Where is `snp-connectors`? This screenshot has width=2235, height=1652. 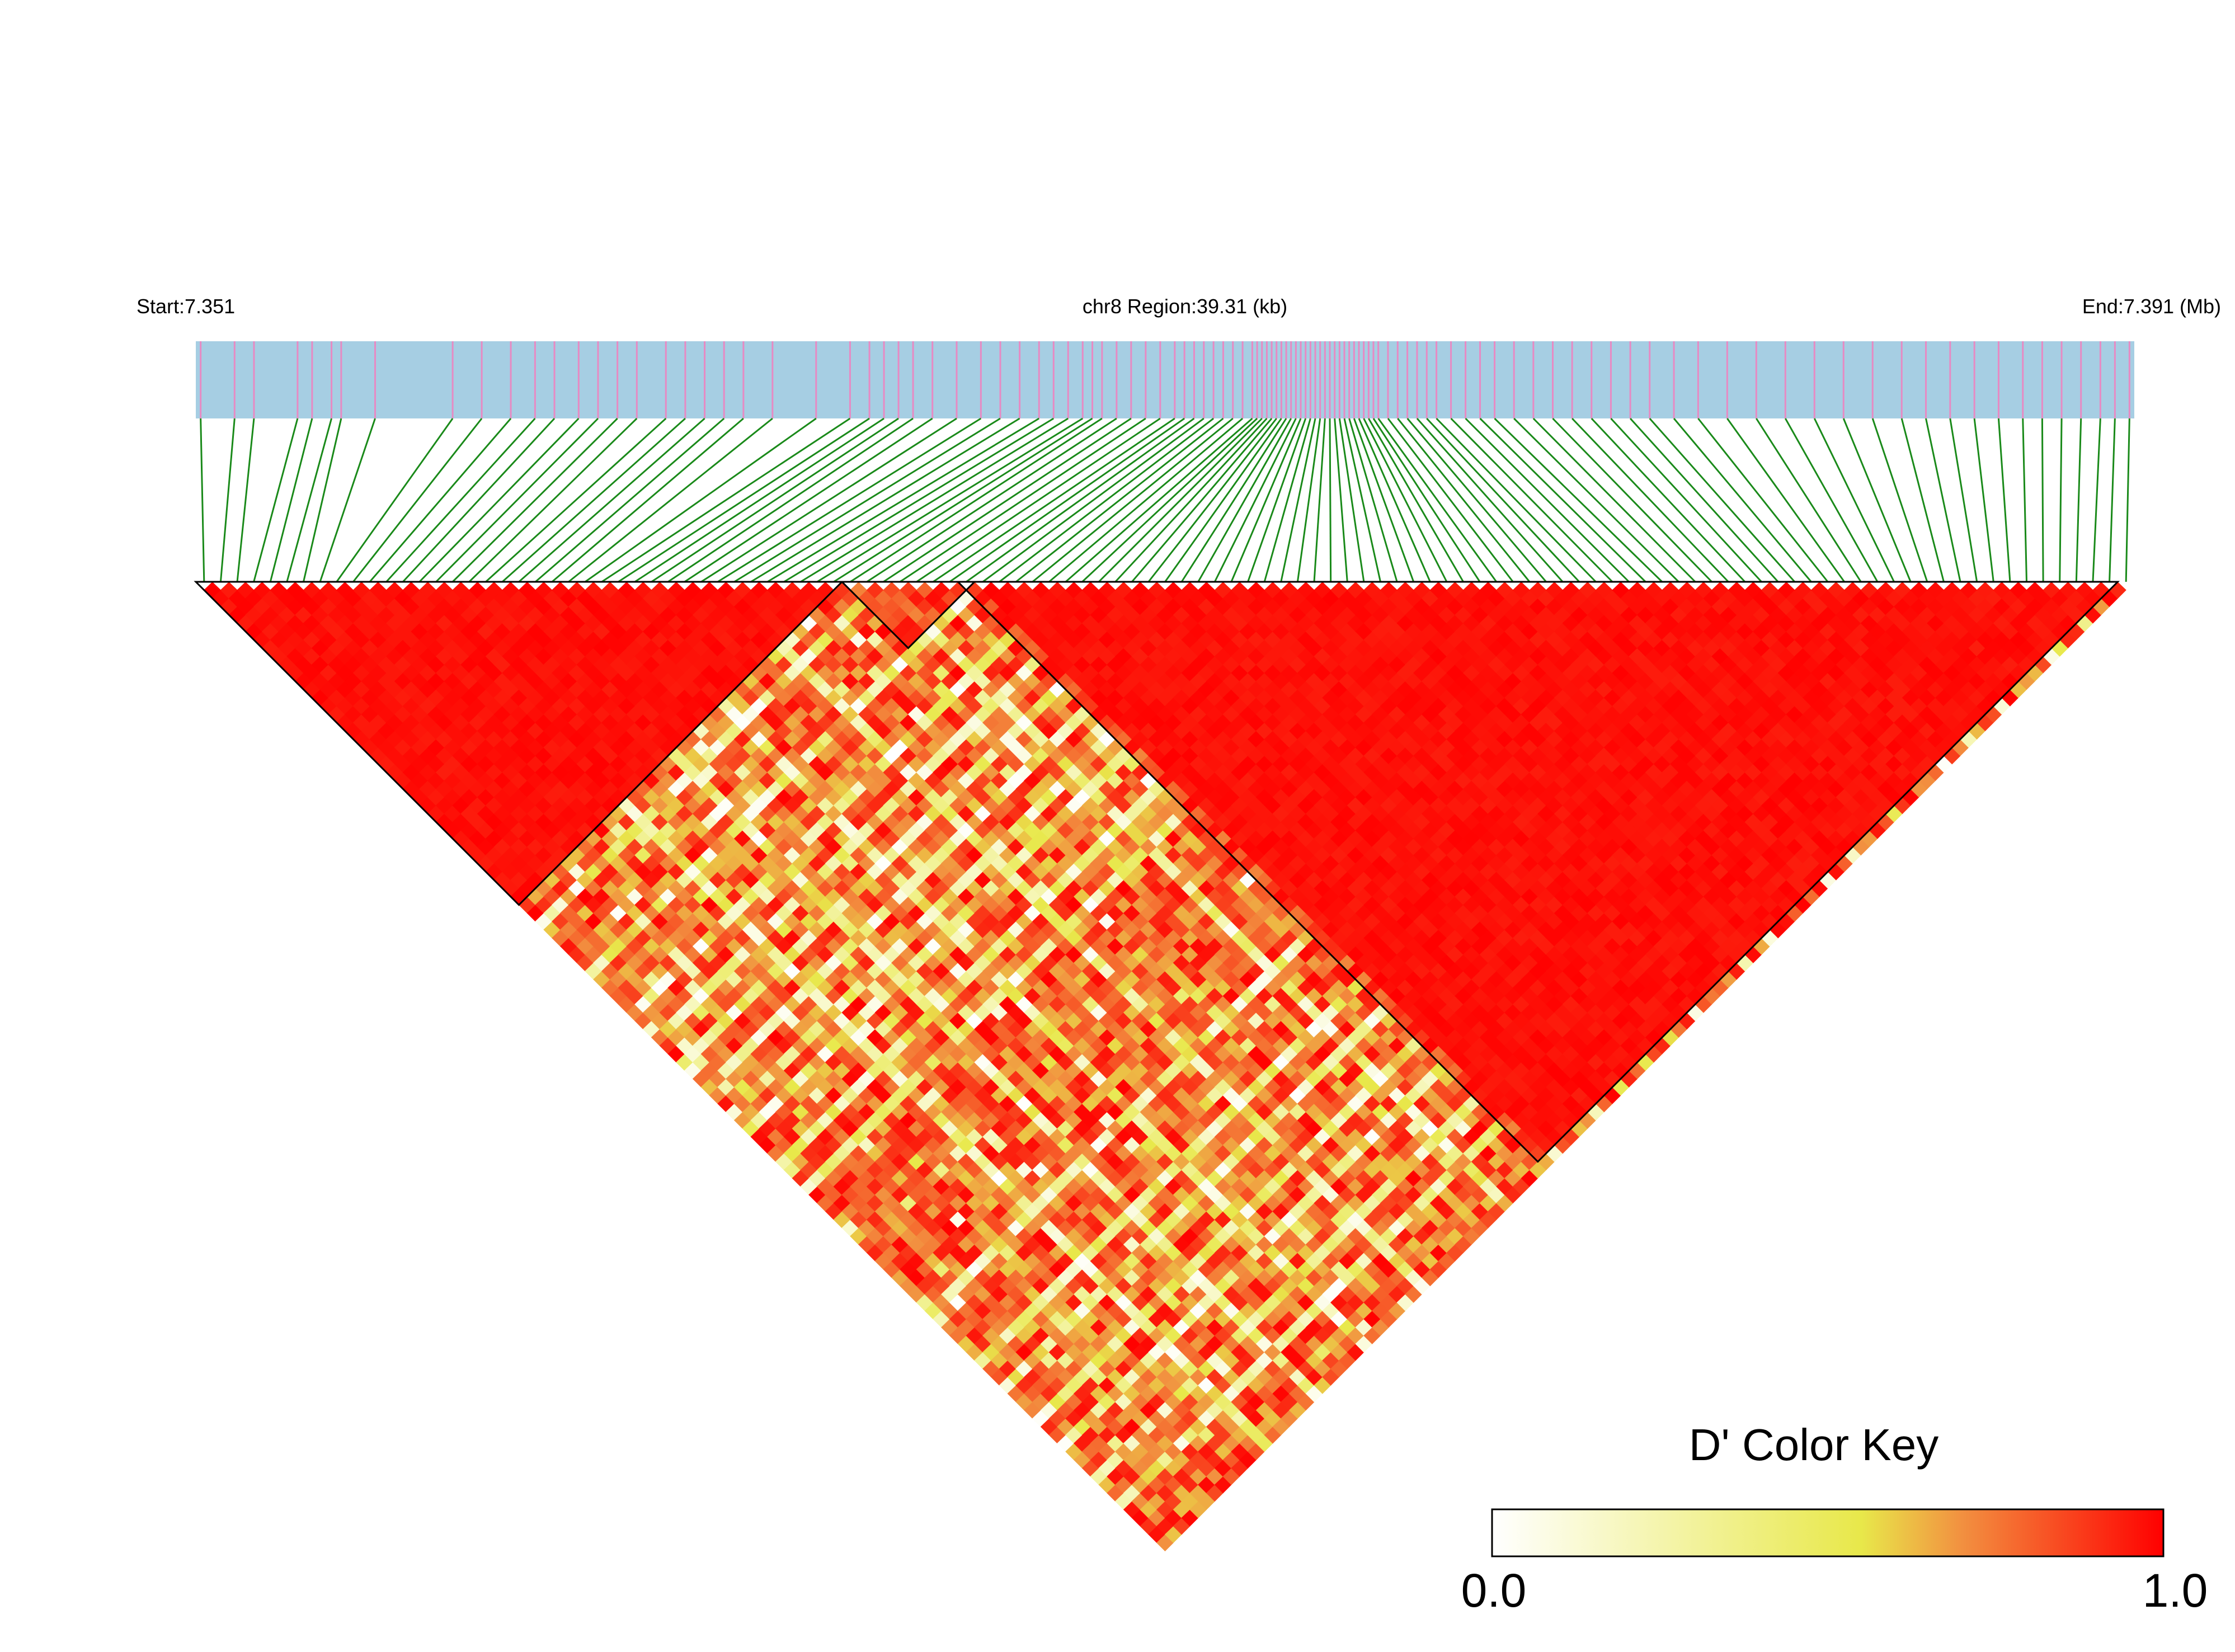 snp-connectors is located at coordinates (1165, 500).